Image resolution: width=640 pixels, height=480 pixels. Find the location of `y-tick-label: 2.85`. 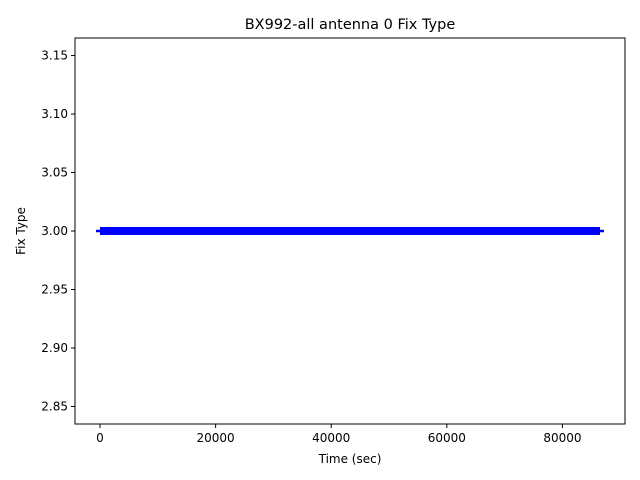

y-tick-label: 2.85 is located at coordinates (54, 406).